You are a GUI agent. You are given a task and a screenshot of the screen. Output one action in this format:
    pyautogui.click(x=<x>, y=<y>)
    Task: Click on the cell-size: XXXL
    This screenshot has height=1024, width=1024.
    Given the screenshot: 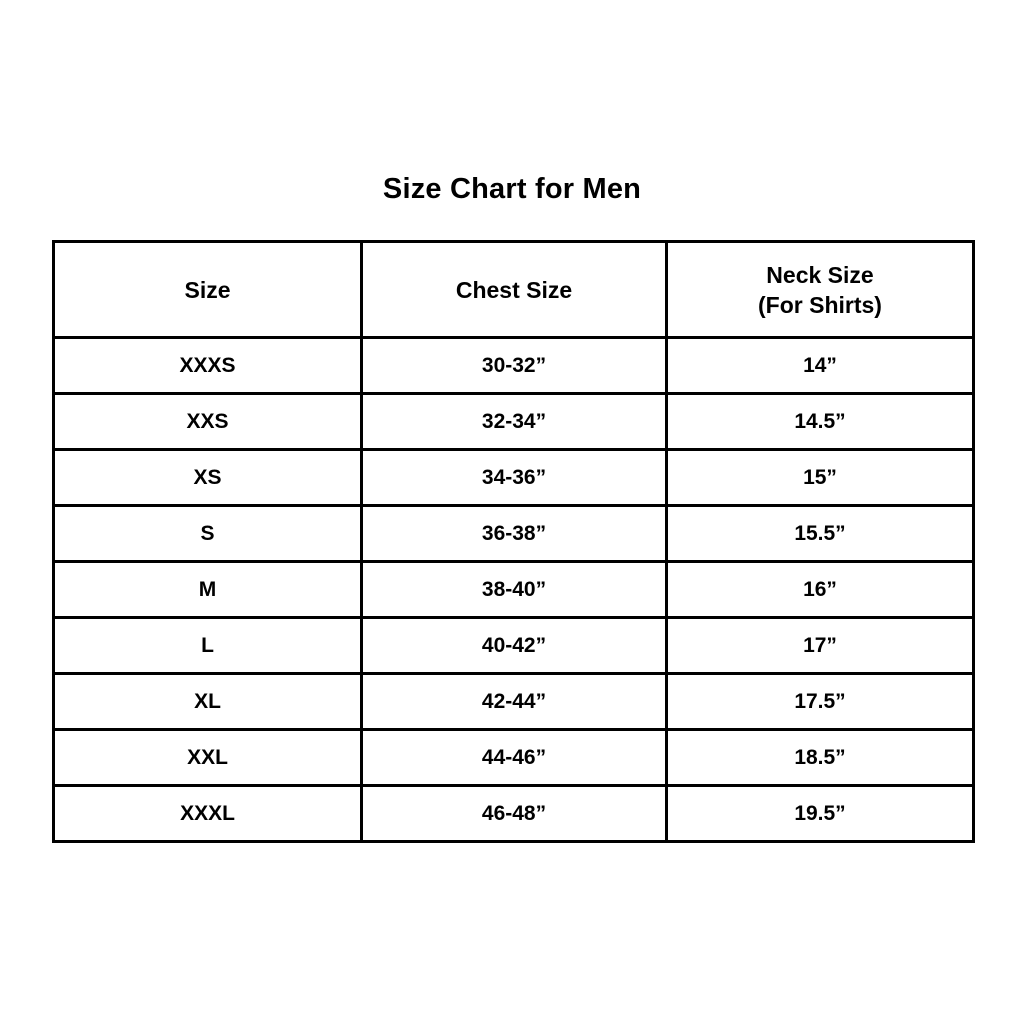 What is the action you would take?
    pyautogui.click(x=207, y=813)
    